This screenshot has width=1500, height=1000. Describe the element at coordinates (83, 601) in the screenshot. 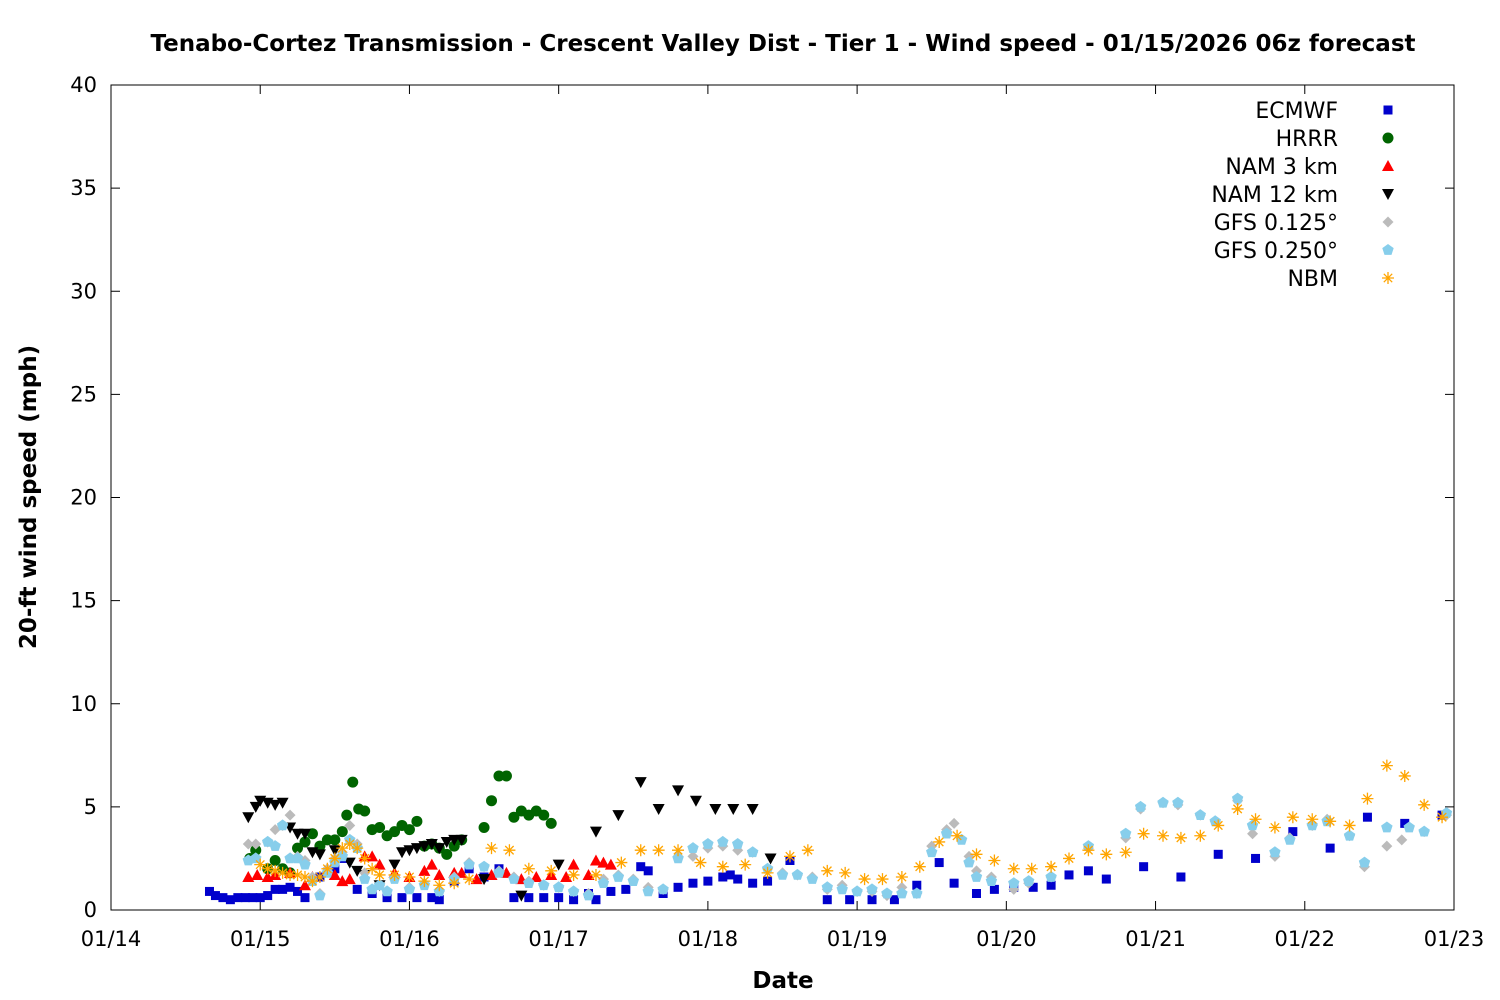

I see `y-tick-label: 15` at that location.